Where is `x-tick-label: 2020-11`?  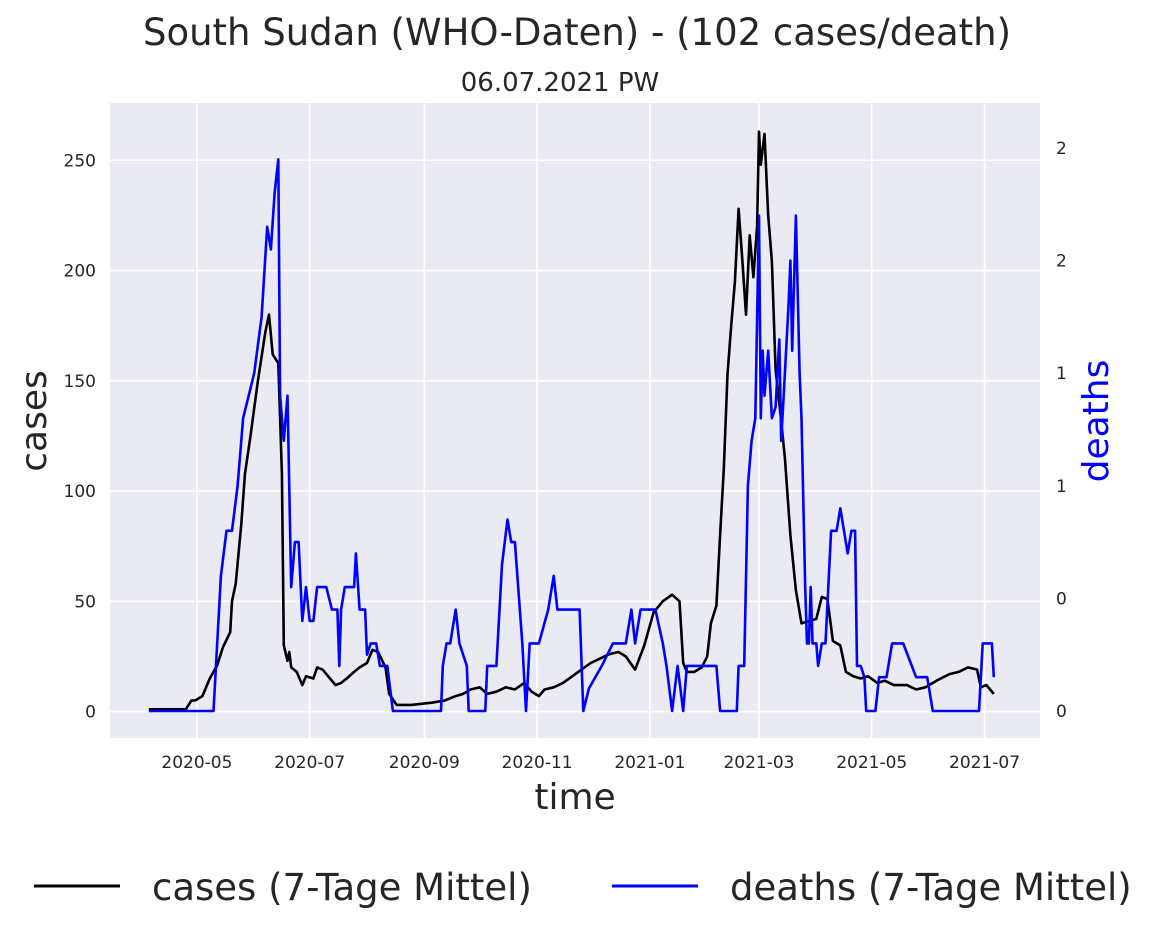
x-tick-label: 2020-11 is located at coordinates (537, 763).